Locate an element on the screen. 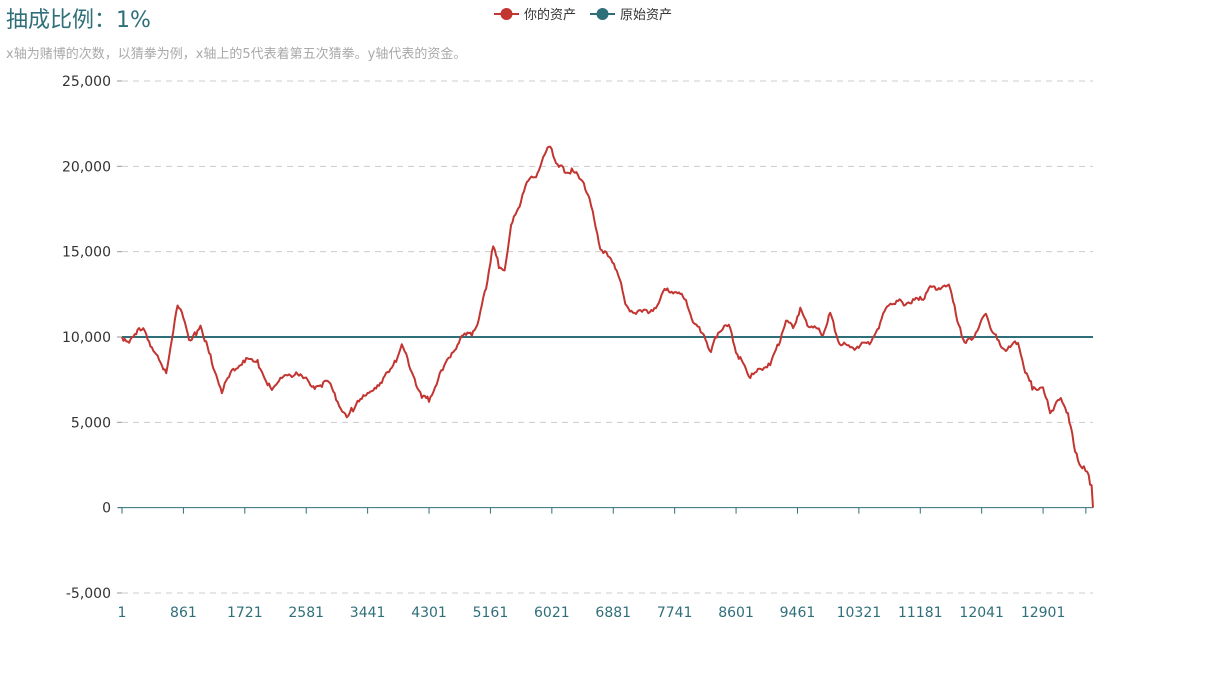  chart-subtitle: x轴为赌博的次数，以猜拳为例，x轴上的5代表着第五次猜拳。y轴代表的资金。 is located at coordinates (236, 54).